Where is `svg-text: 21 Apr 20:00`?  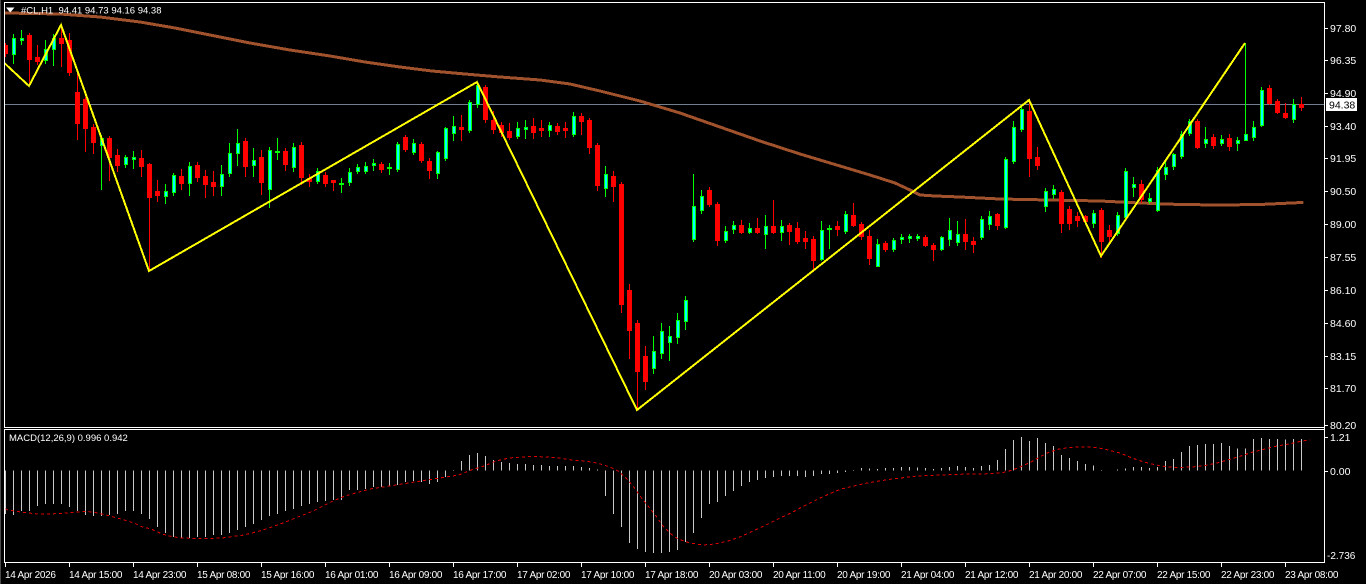
svg-text: 21 Apr 20:00 is located at coordinates (1056, 575).